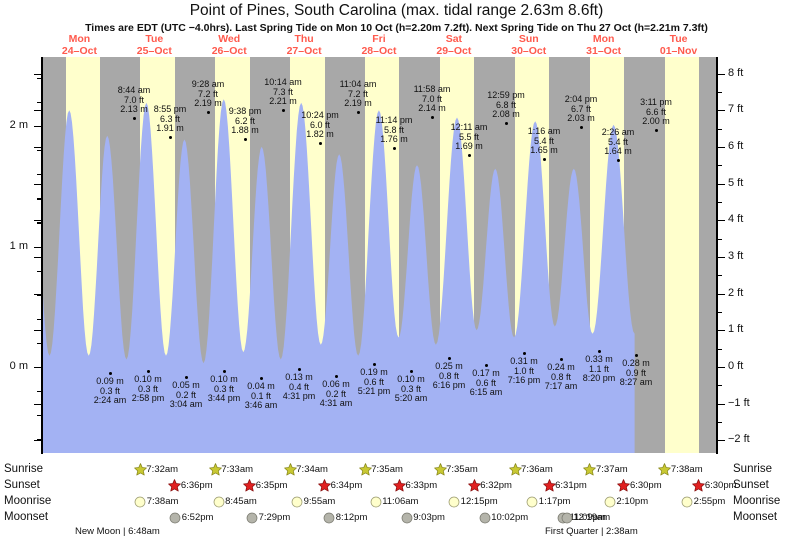 The image size is (793, 539). Describe the element at coordinates (486, 383) in the screenshot. I see `low-tide-label-10: 0.17 m 0.6 ft 6:15 am` at that location.